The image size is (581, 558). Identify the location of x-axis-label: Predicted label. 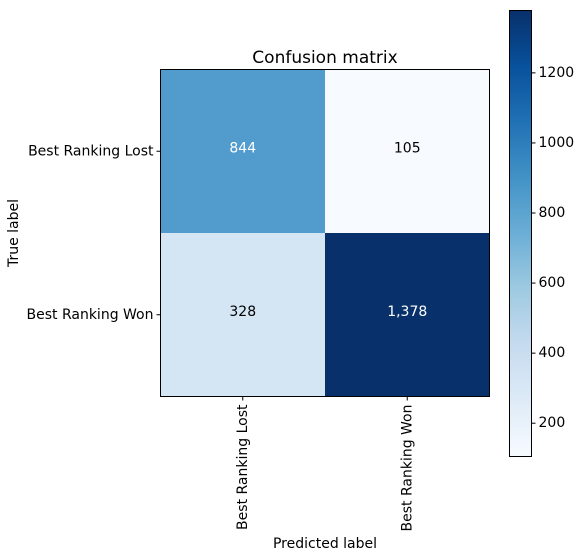
(325, 544).